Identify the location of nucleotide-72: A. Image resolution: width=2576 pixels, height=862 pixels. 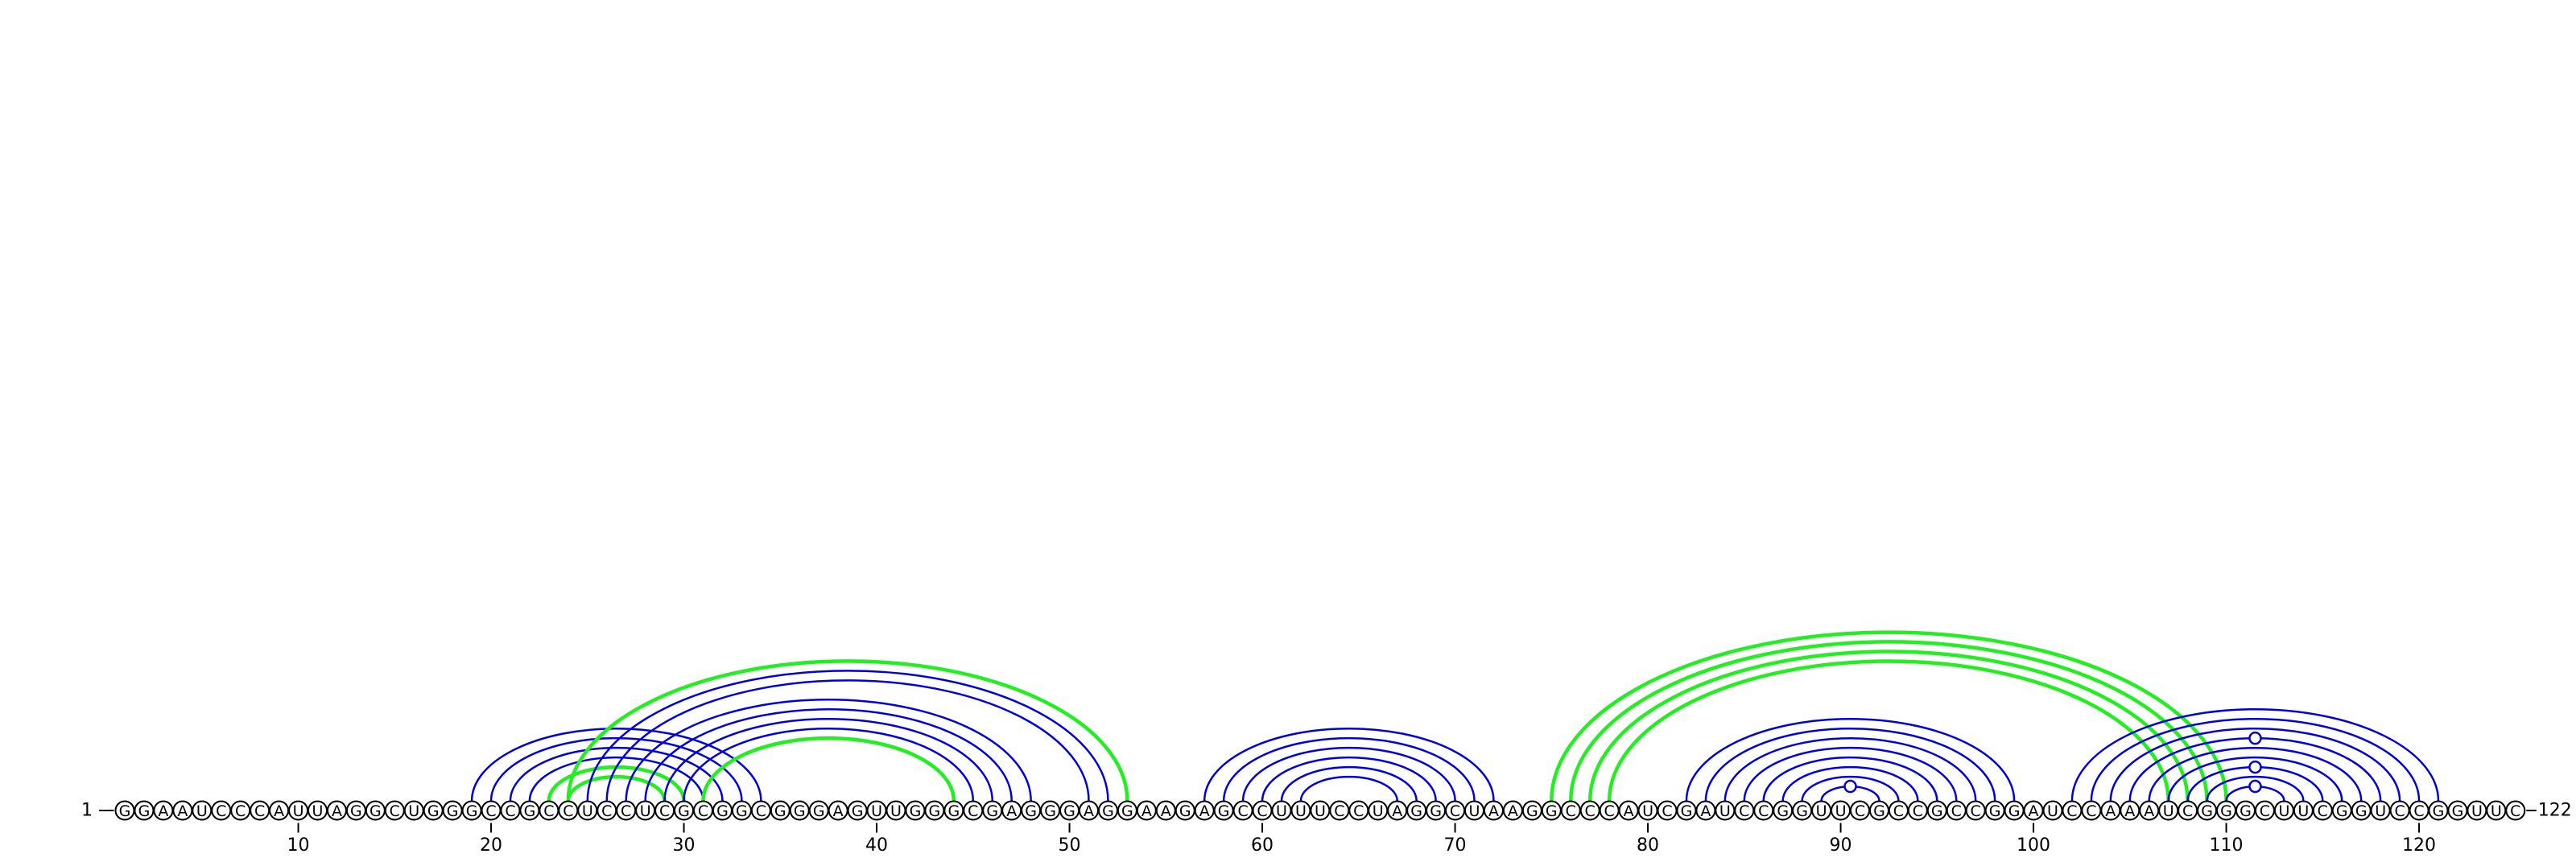
(1493, 810).